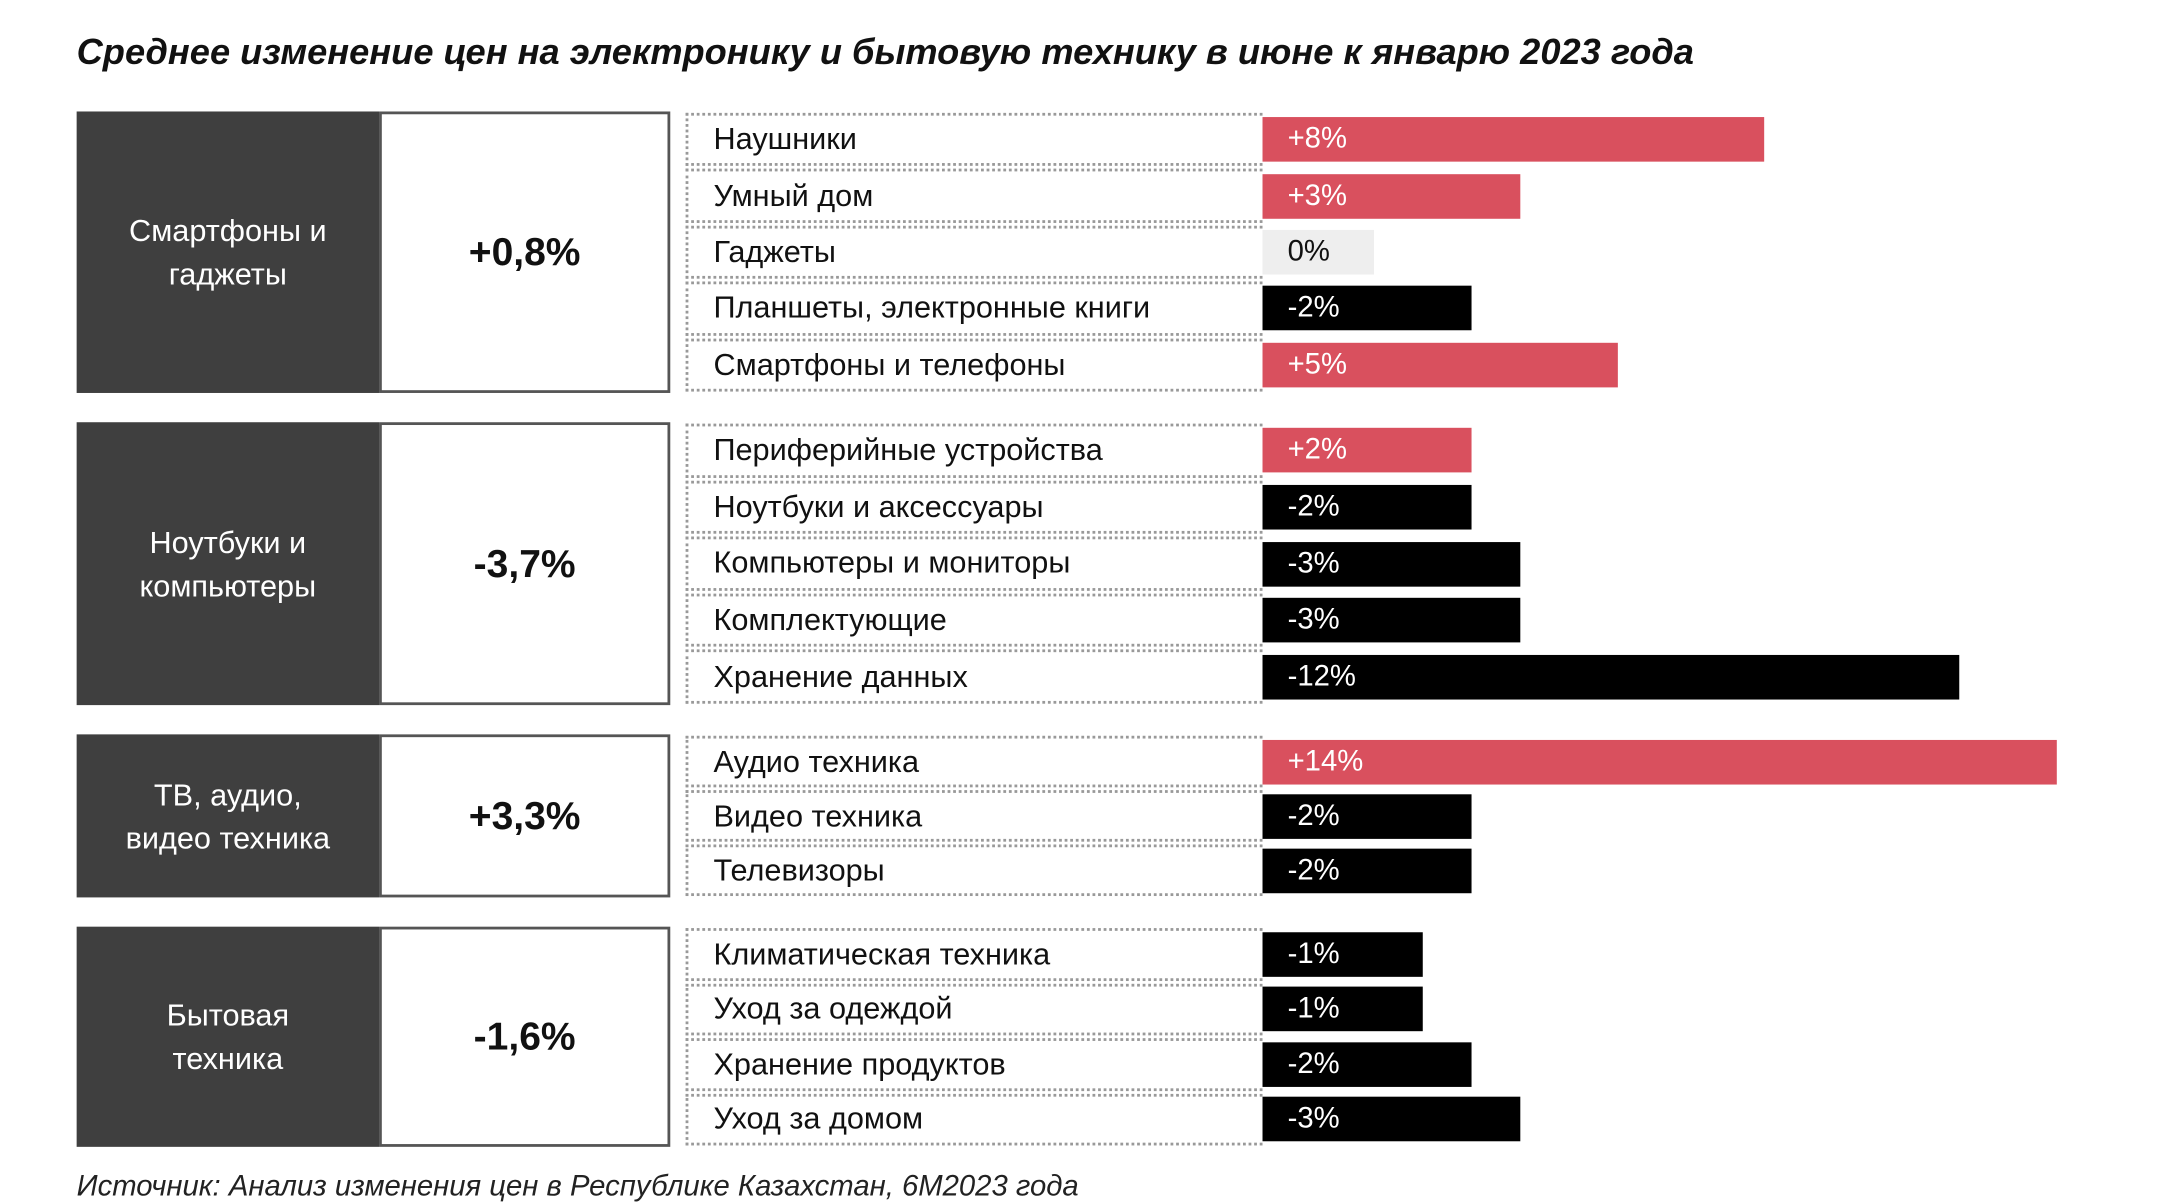 This screenshot has height=1204, width=2160. Describe the element at coordinates (974, 1009) in the screenshot. I see `row-label: Уход за одеждой` at that location.